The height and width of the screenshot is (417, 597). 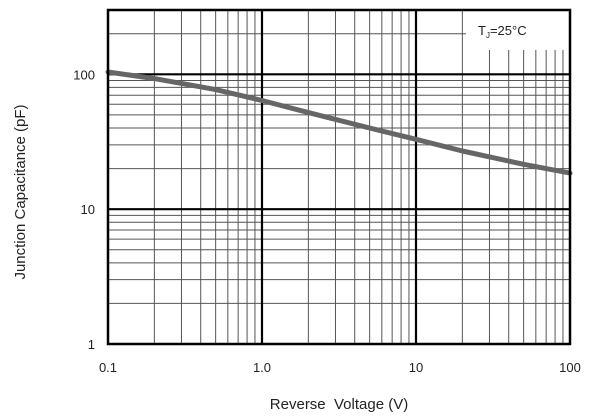 What do you see at coordinates (508, 30) in the screenshot?
I see `annotation-rest: =25°C` at bounding box center [508, 30].